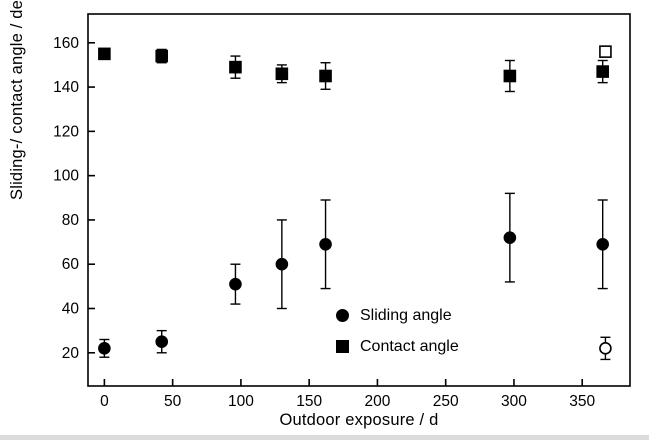  I want to click on svg-text: 20, so click(71, 353).